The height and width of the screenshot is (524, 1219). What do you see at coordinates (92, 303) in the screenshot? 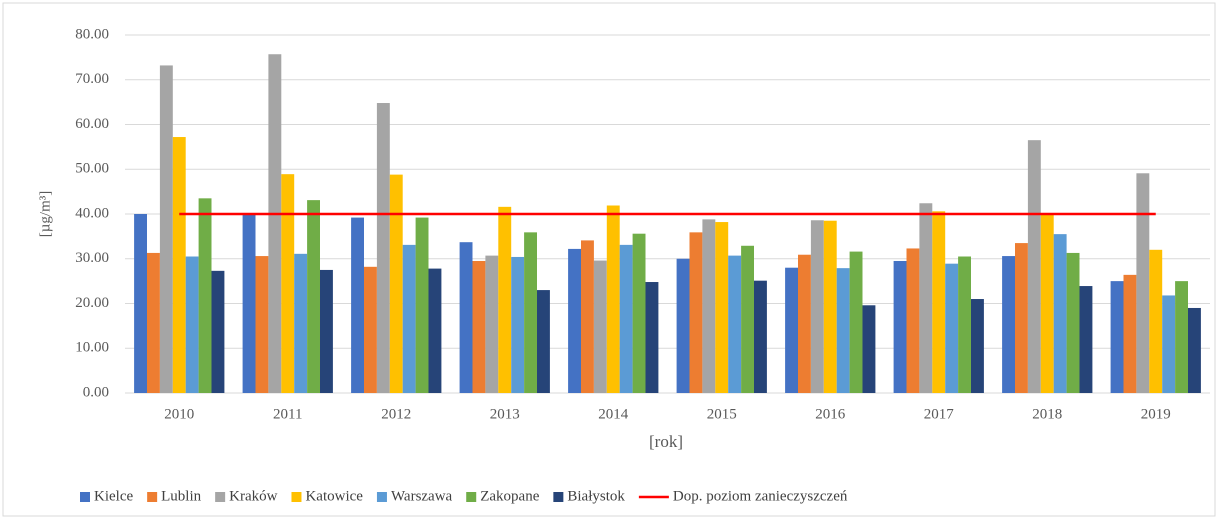
I see `y-tick-label: 20.00` at bounding box center [92, 303].